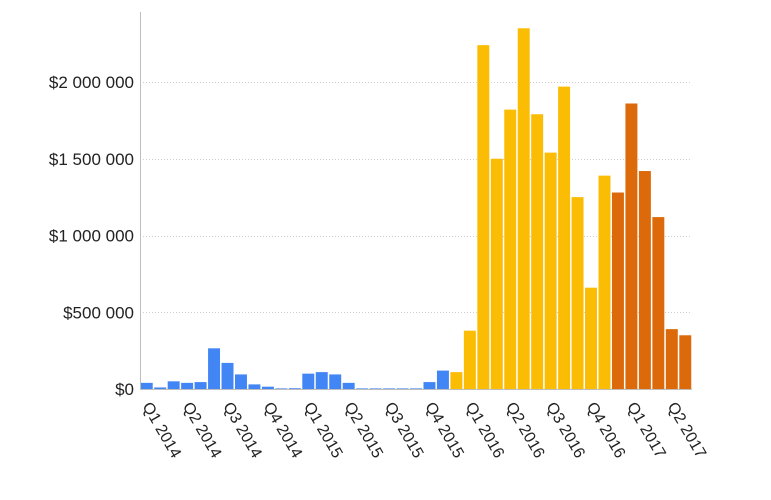 Image resolution: width=771 pixels, height=500 pixels. Describe the element at coordinates (362, 431) in the screenshot. I see `x-tick-label-5: Q2 2015` at that location.